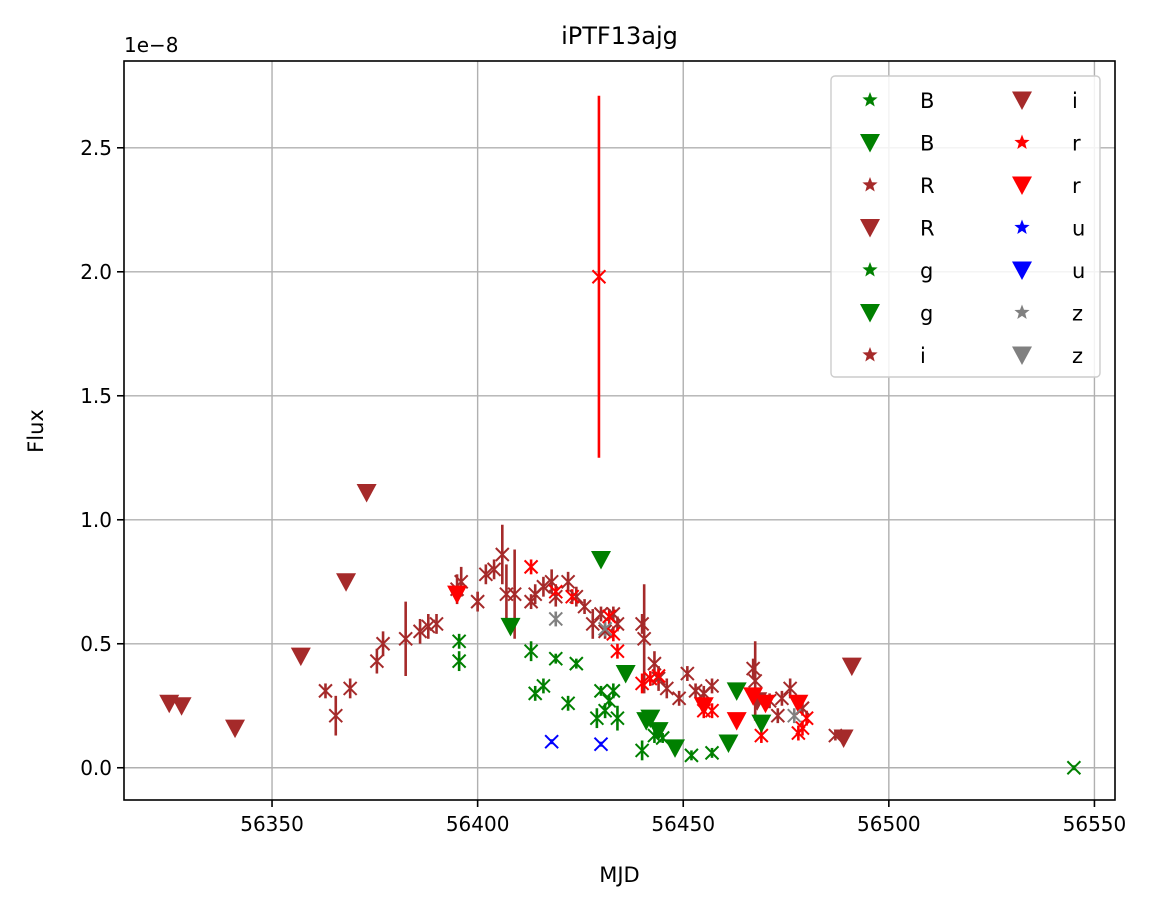 This screenshot has height=908, width=1156. I want to click on legend-label: u, so click(1078, 271).